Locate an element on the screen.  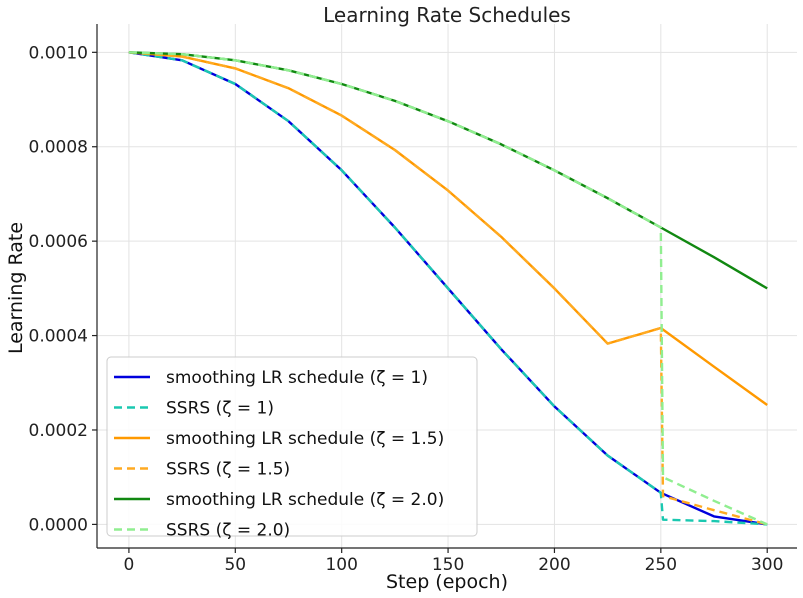
y-axis-title: Learning Rate is located at coordinates (16, 288).